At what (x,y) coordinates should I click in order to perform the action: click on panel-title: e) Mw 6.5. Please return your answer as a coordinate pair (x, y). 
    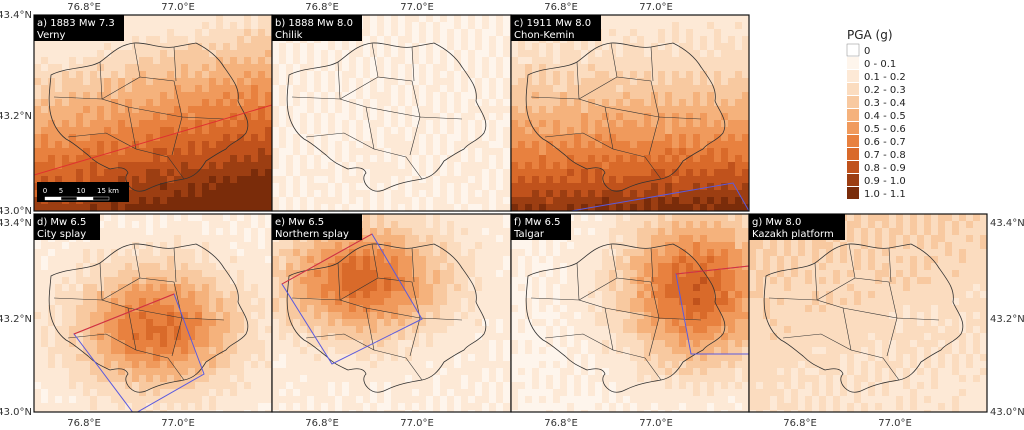
    Looking at the image, I should click on (299, 222).